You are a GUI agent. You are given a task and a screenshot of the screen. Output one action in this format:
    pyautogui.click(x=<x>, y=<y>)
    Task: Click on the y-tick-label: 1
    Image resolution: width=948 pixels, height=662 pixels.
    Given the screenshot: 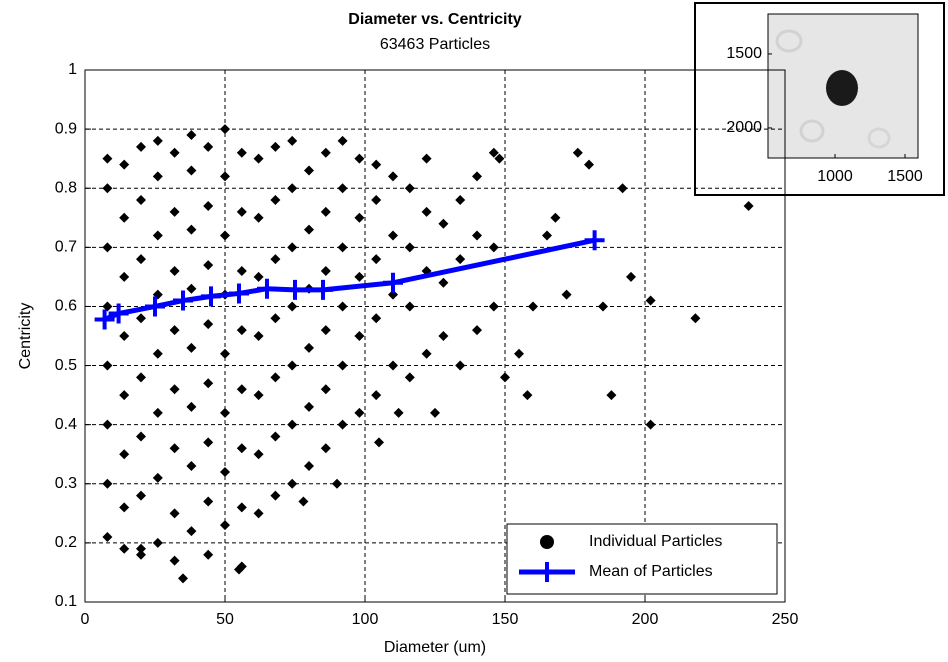 What is the action you would take?
    pyautogui.click(x=72, y=69)
    